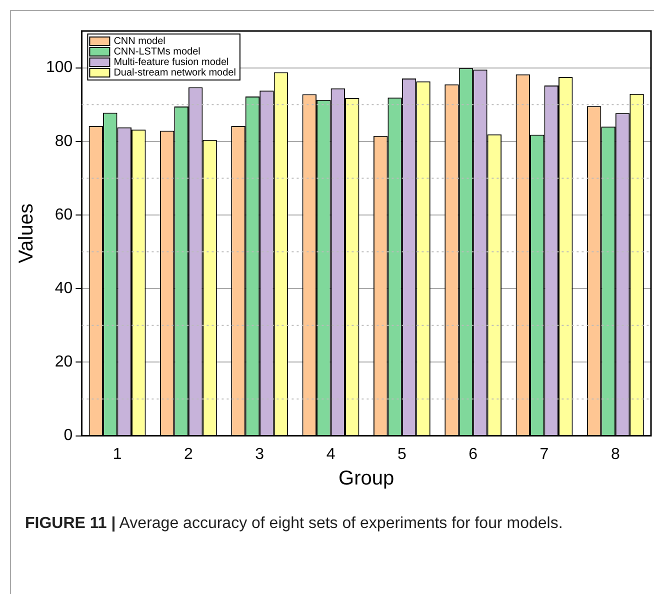  What do you see at coordinates (401, 454) in the screenshot?
I see `x-tick-label: 5` at bounding box center [401, 454].